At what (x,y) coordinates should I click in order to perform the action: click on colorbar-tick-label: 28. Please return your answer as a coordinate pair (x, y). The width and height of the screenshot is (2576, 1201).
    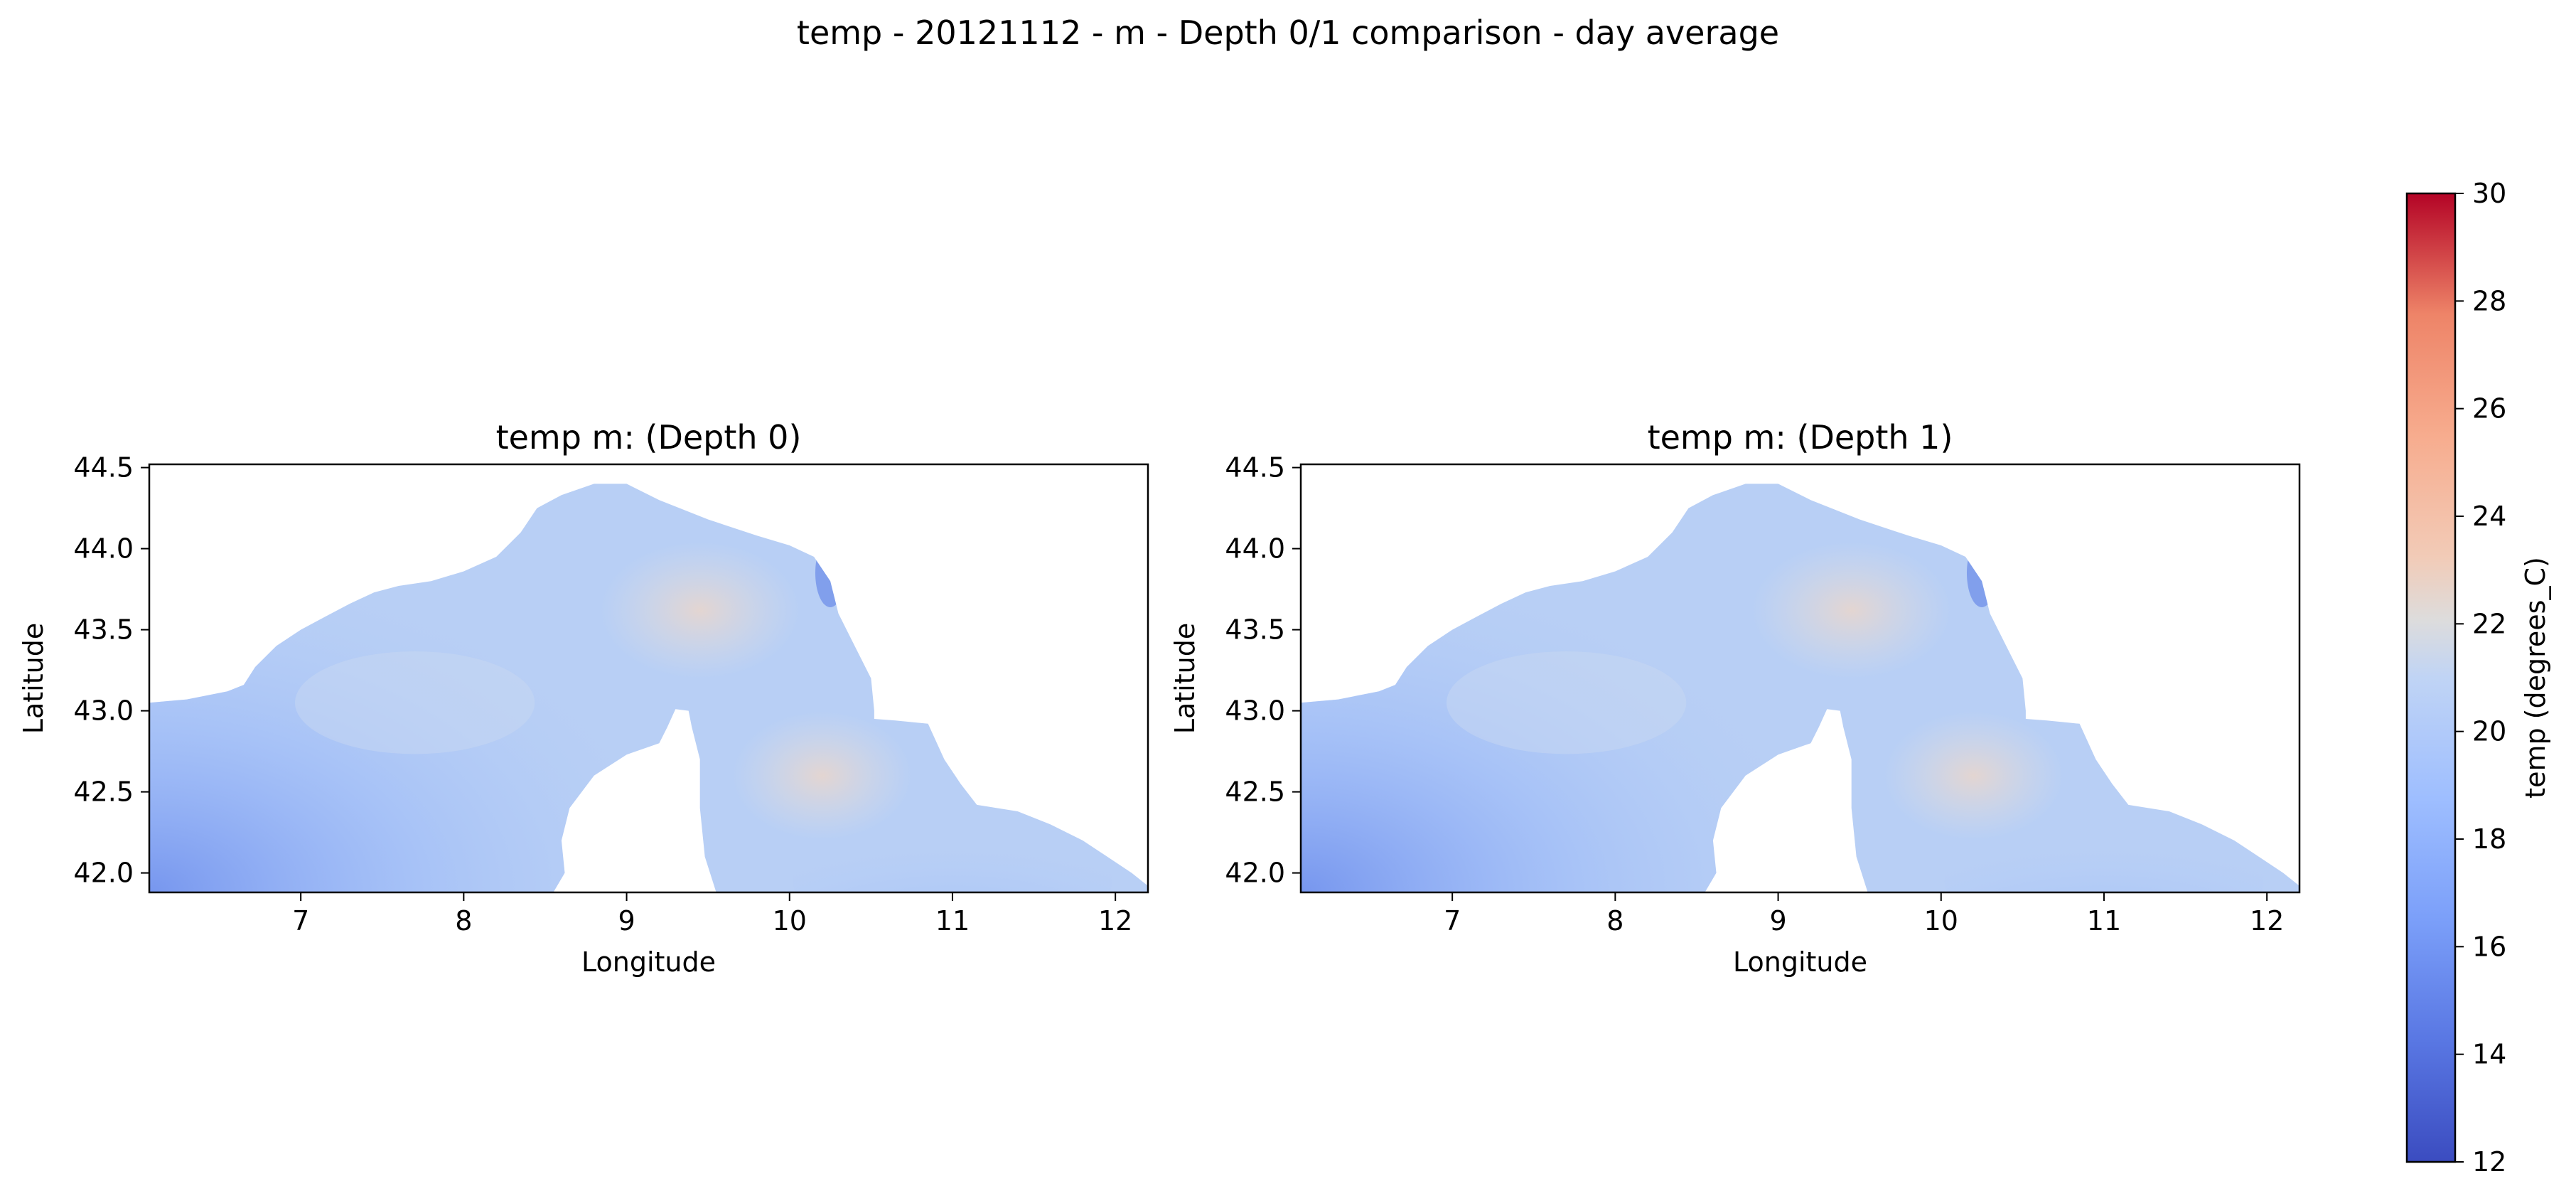
    Looking at the image, I should click on (2489, 300).